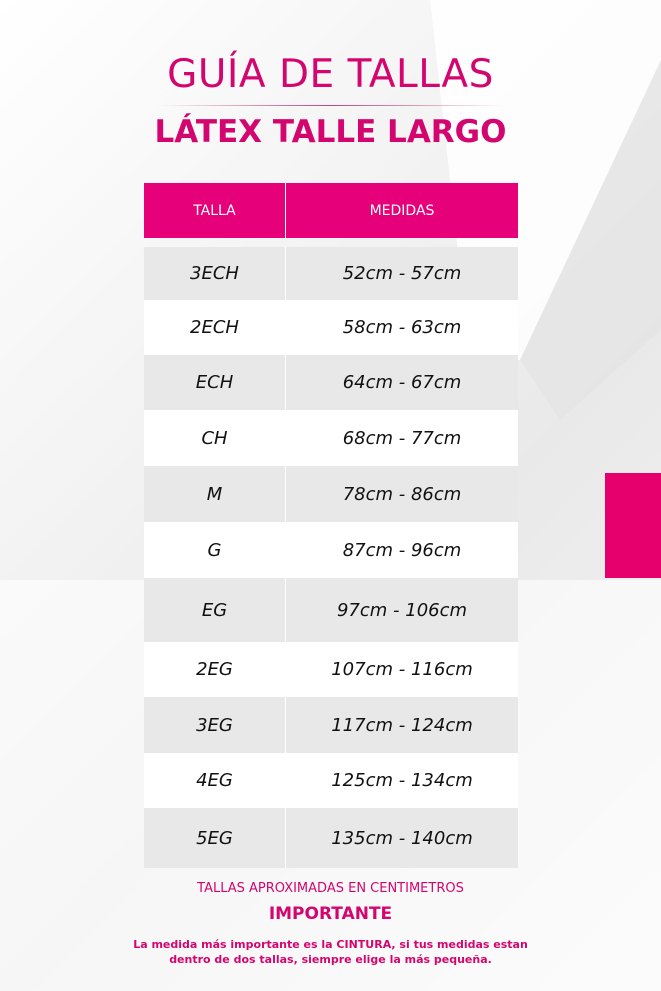 This screenshot has width=661, height=991. Describe the element at coordinates (331, 610) in the screenshot. I see `table-row: EG 97cm - 106cm` at that location.